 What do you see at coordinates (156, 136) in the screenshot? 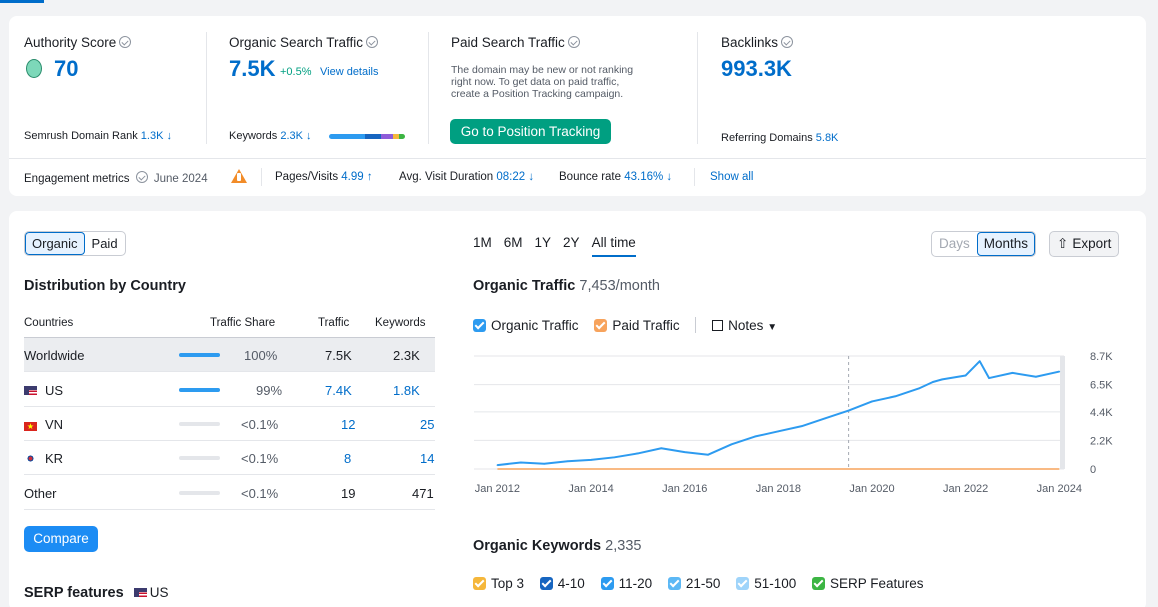
I see `domain-rank-value: 1.3K ↓` at bounding box center [156, 136].